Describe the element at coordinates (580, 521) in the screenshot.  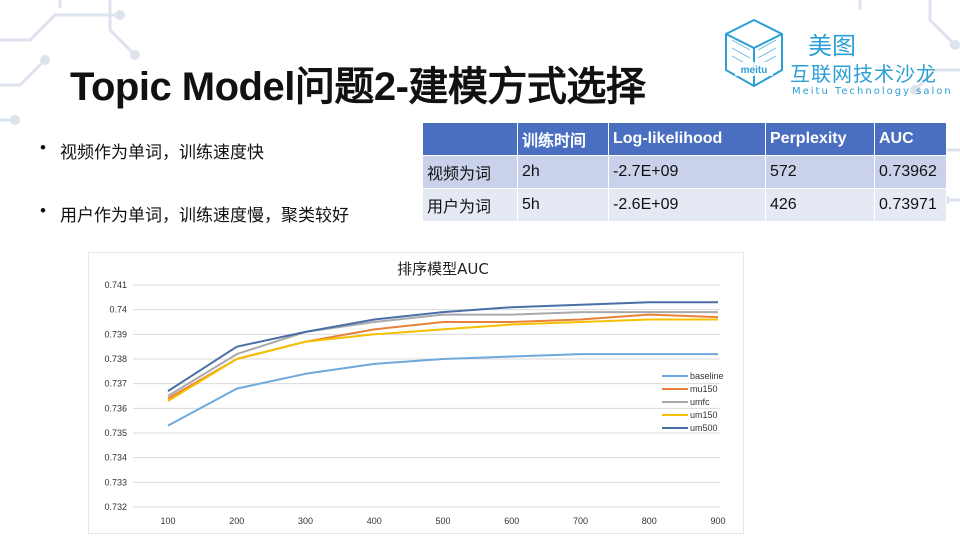
I see `x-tick-label: 700` at that location.